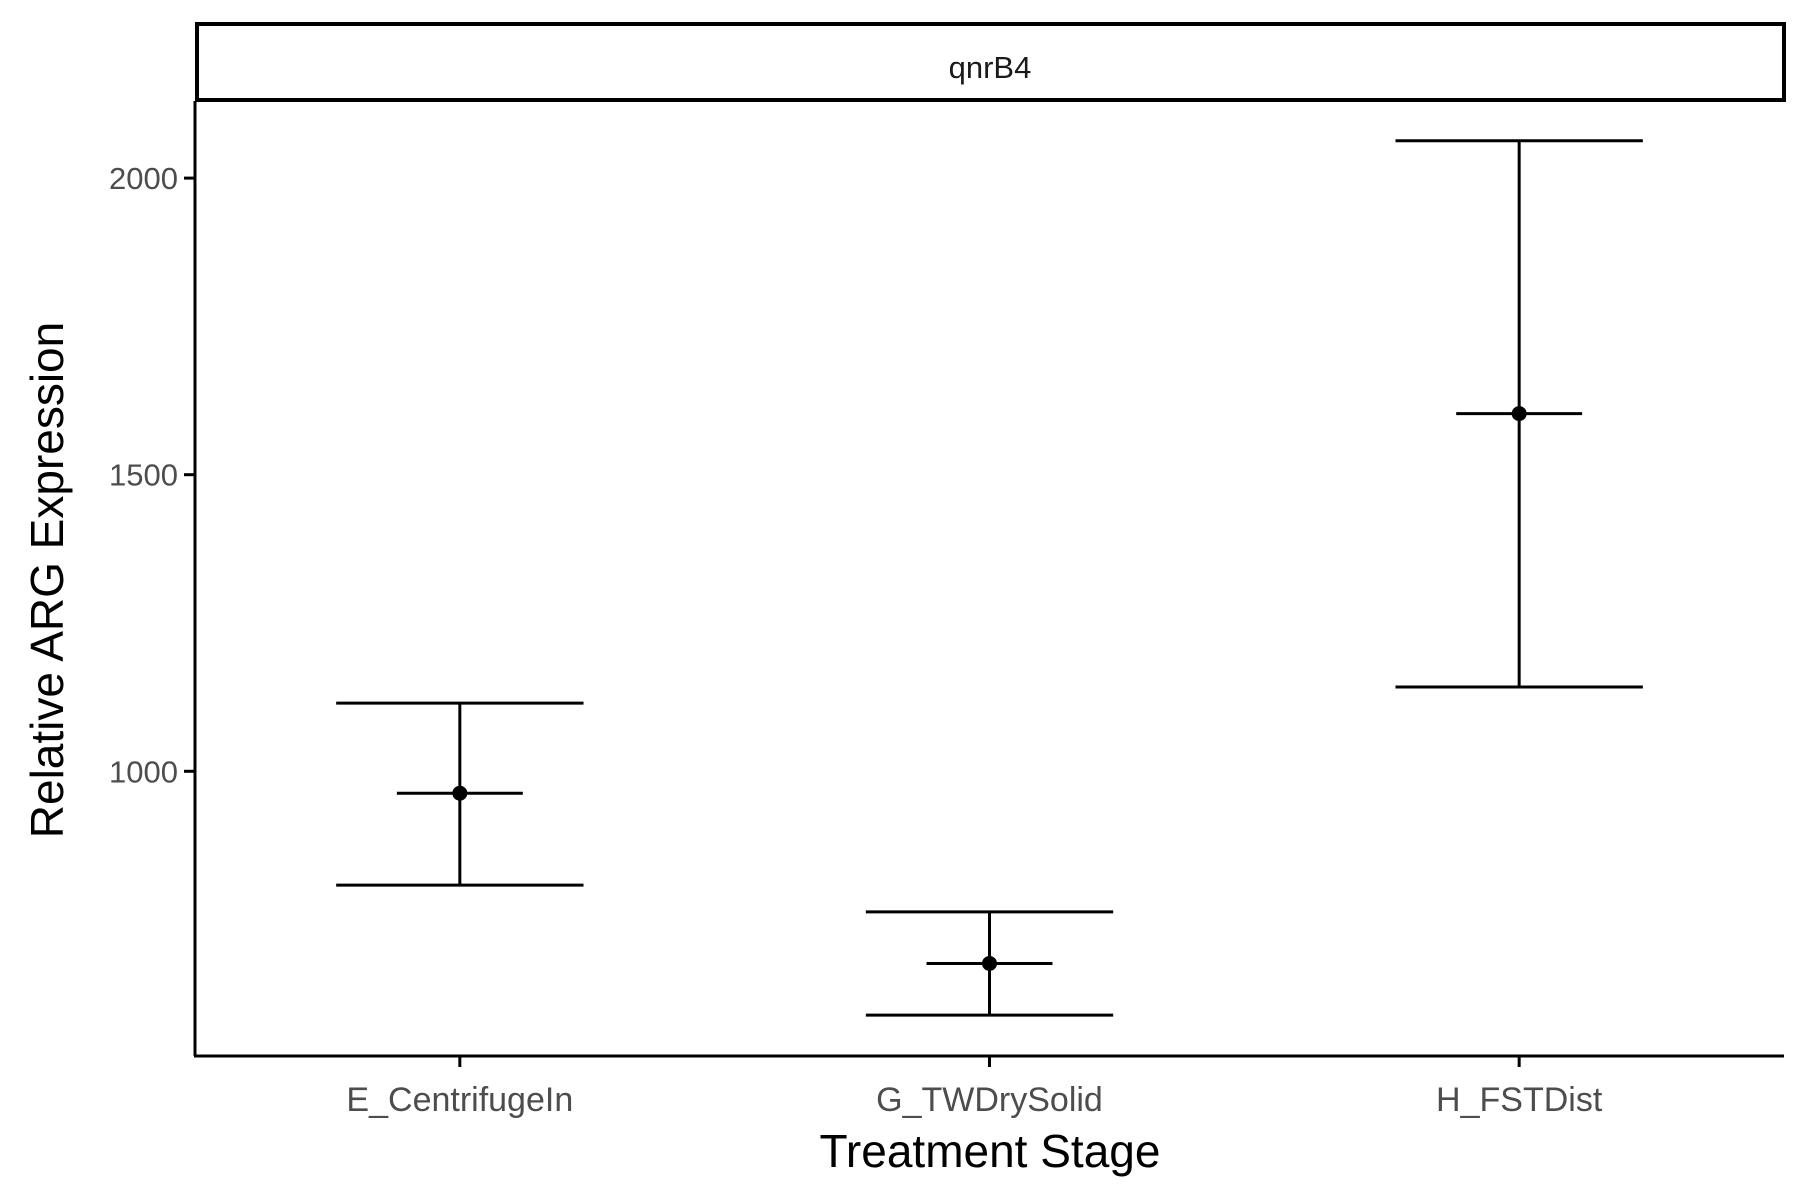 The height and width of the screenshot is (1200, 1800). What do you see at coordinates (990, 1151) in the screenshot?
I see `x-axis-title: Treatment Stage` at bounding box center [990, 1151].